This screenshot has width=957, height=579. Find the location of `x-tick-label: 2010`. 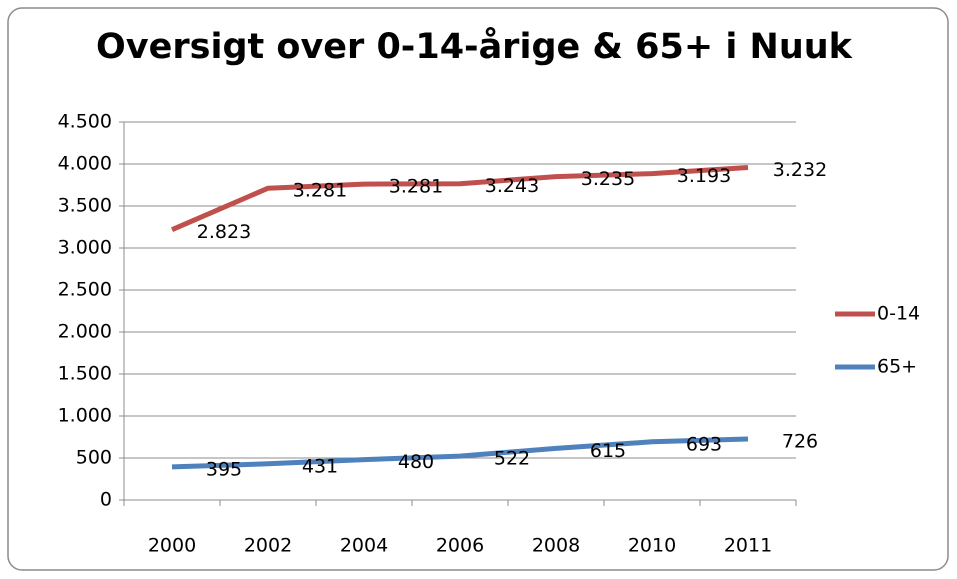

x-tick-label: 2010 is located at coordinates (652, 546).